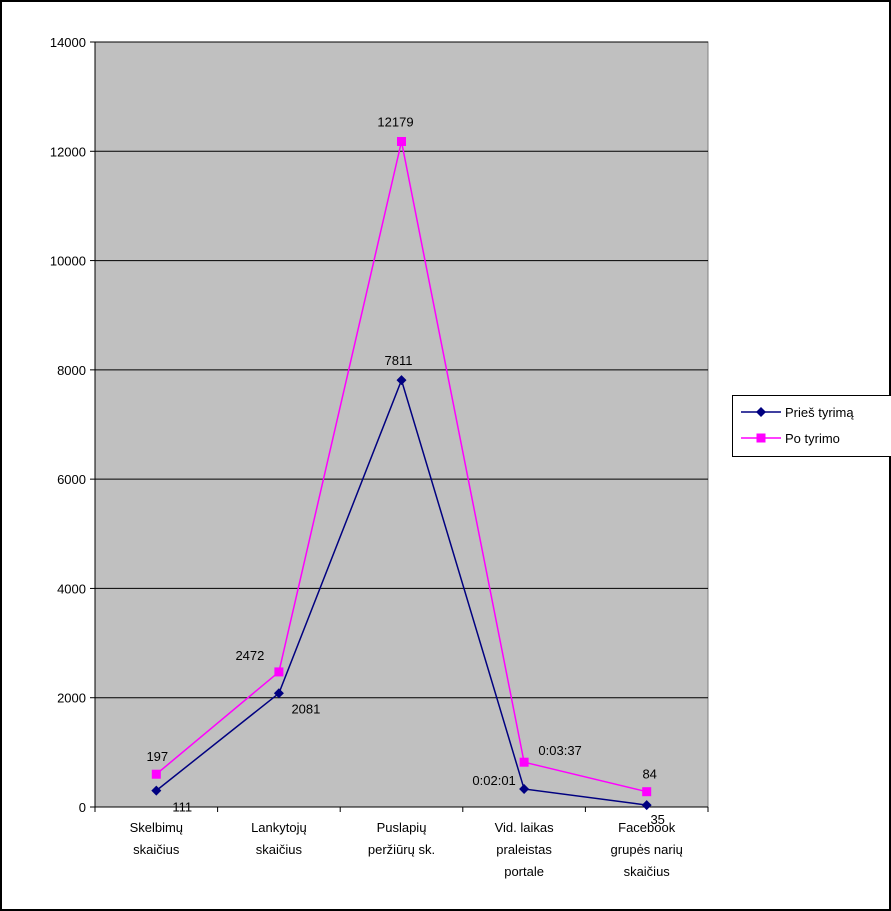  What do you see at coordinates (182, 807) in the screenshot?
I see `data-label: 111` at bounding box center [182, 807].